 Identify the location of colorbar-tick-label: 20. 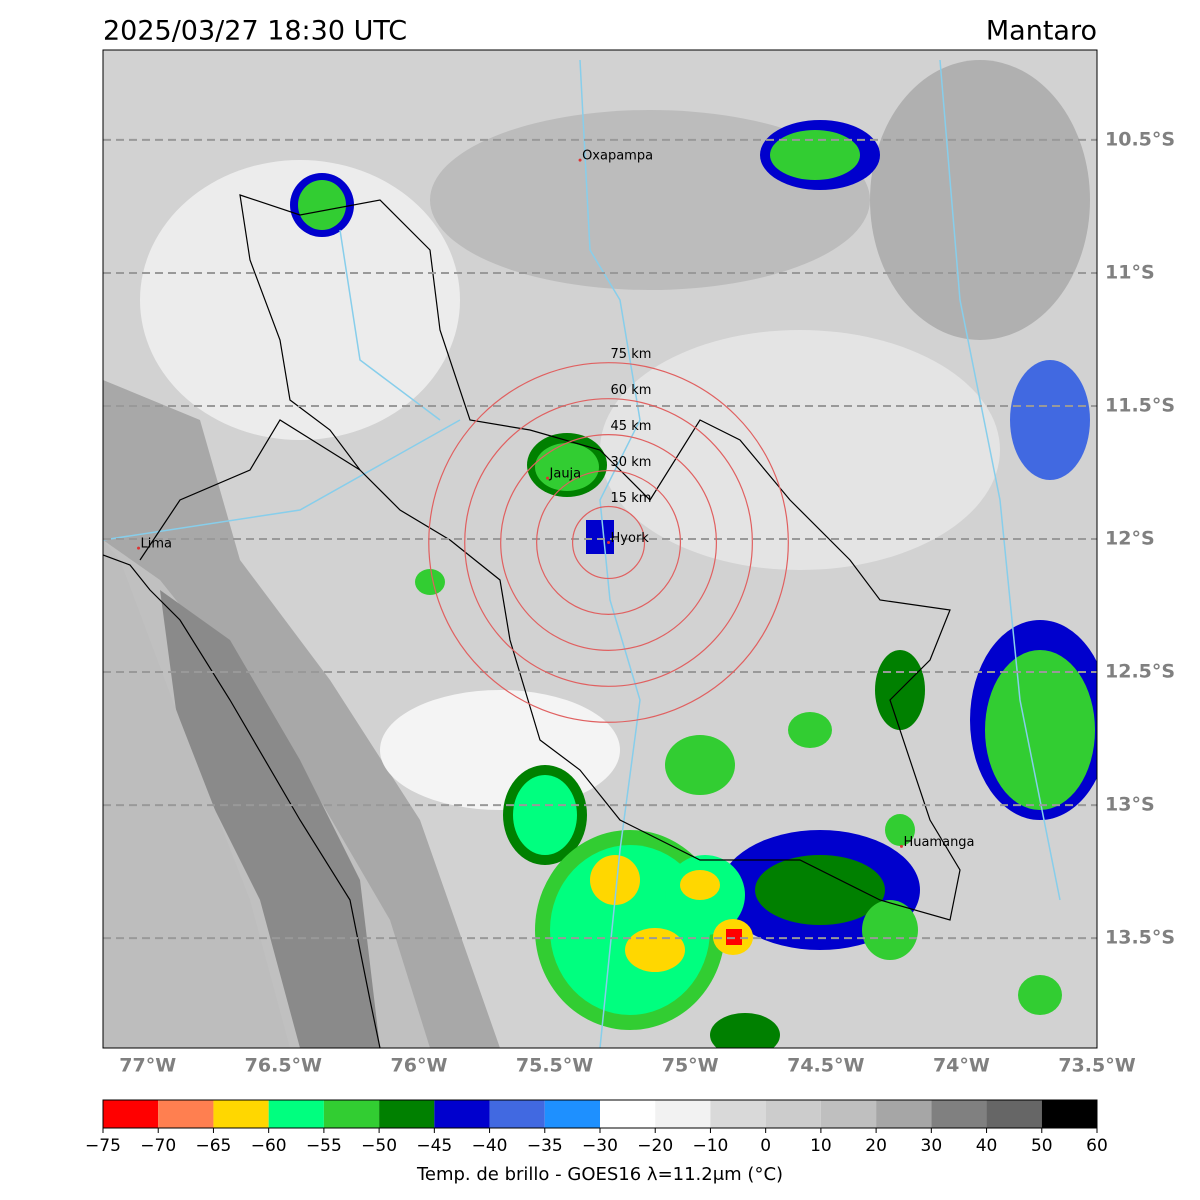
(876, 1146).